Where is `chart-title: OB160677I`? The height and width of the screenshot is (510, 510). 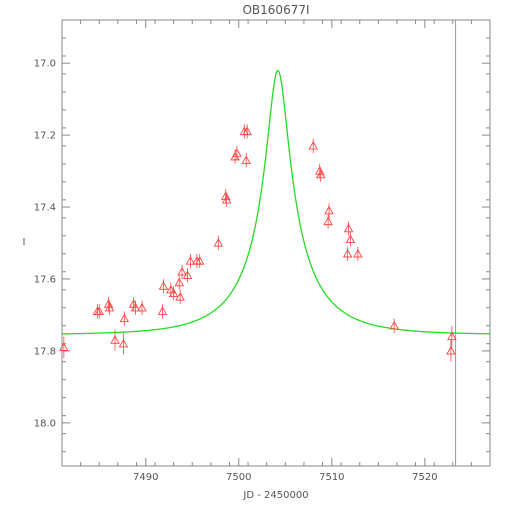
chart-title: OB160677I is located at coordinates (275, 10).